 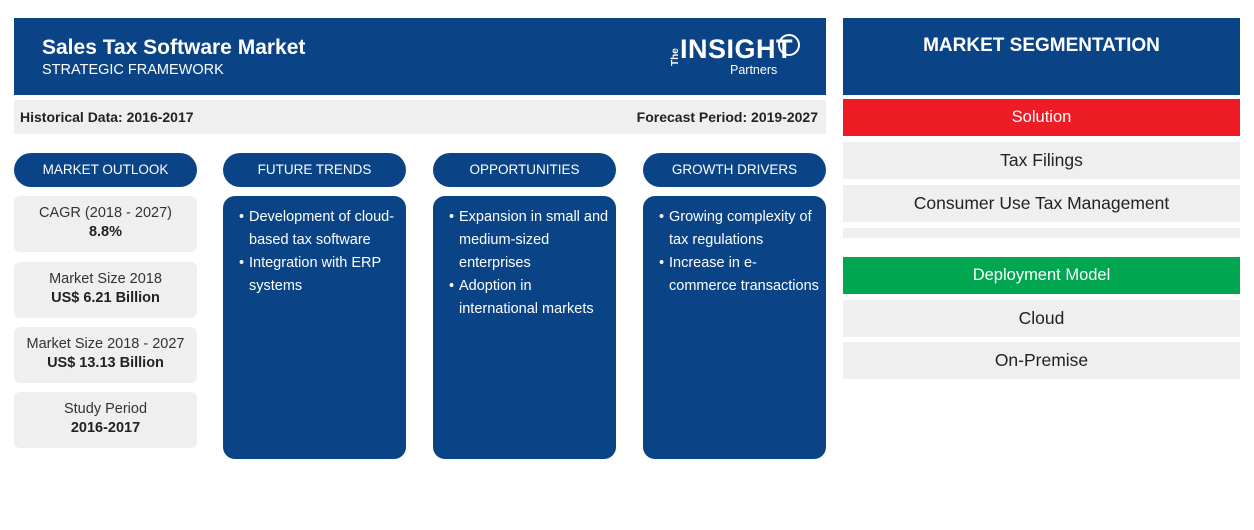 What do you see at coordinates (734, 170) in the screenshot?
I see `growth-drivers-heading: GROWTH DRIVERS` at bounding box center [734, 170].